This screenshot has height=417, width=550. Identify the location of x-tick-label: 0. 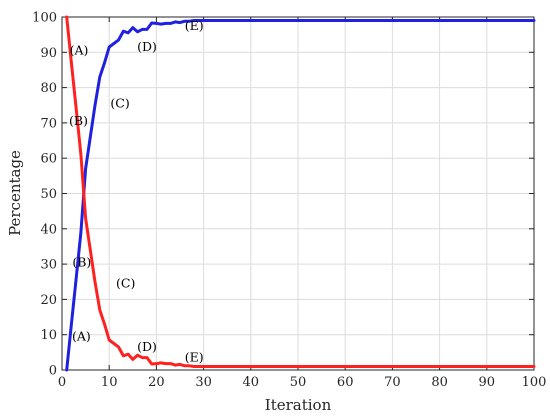
(62, 382).